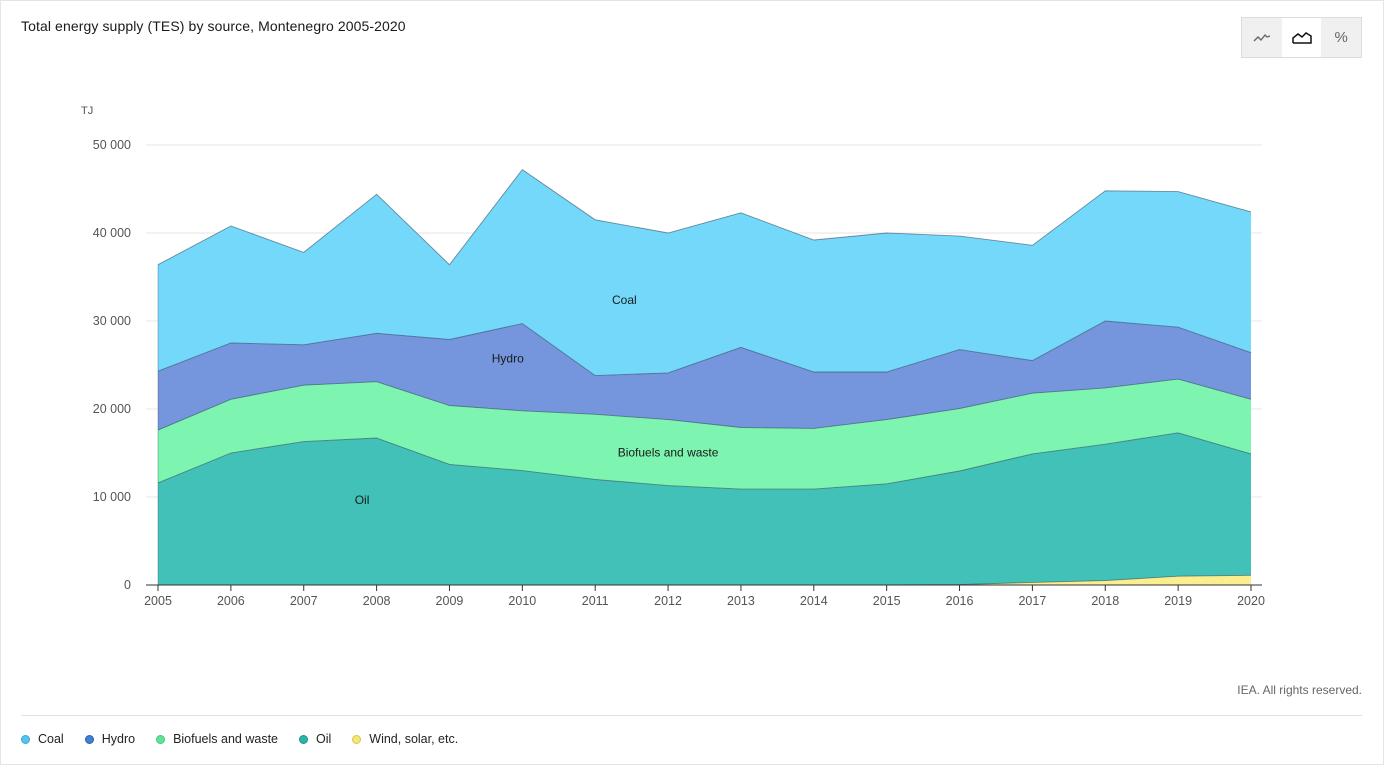 Image resolution: width=1384 pixels, height=765 pixels. What do you see at coordinates (315, 739) in the screenshot?
I see `legend-item-oil: Oil` at bounding box center [315, 739].